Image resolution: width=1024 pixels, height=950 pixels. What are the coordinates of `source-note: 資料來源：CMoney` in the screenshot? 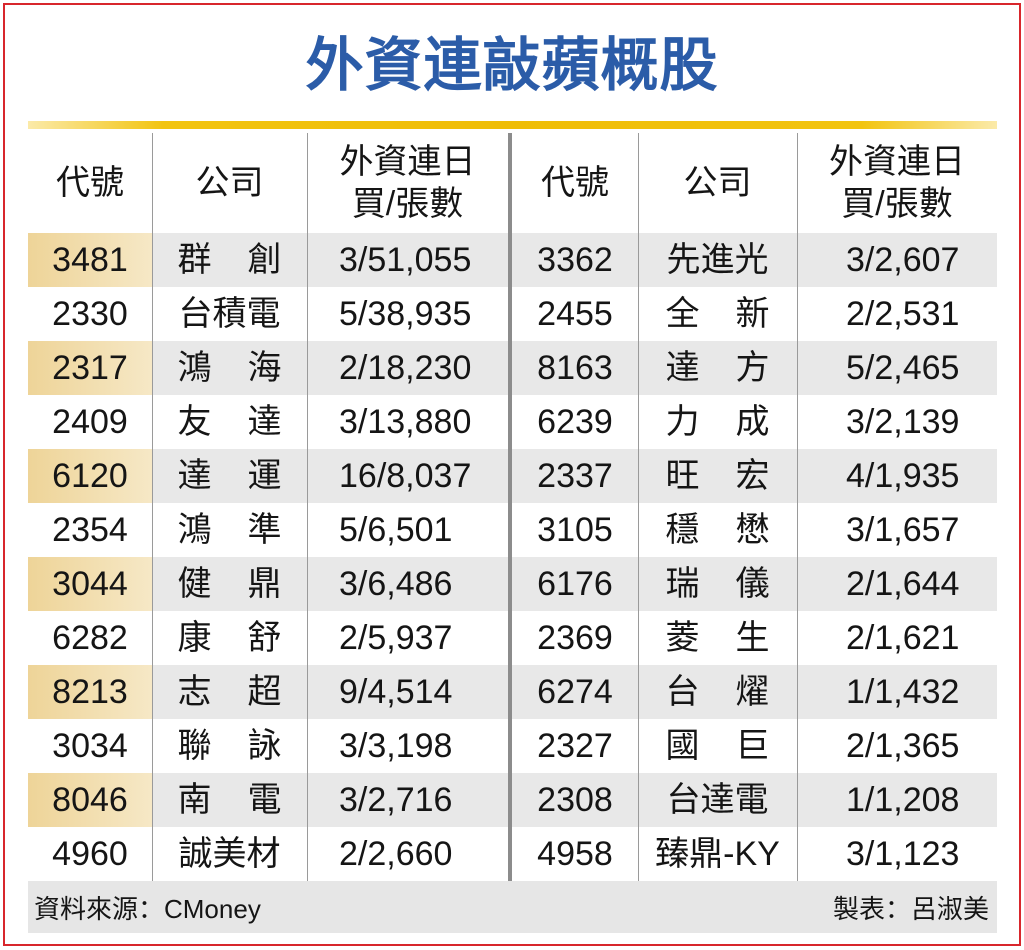 It's located at (147, 908).